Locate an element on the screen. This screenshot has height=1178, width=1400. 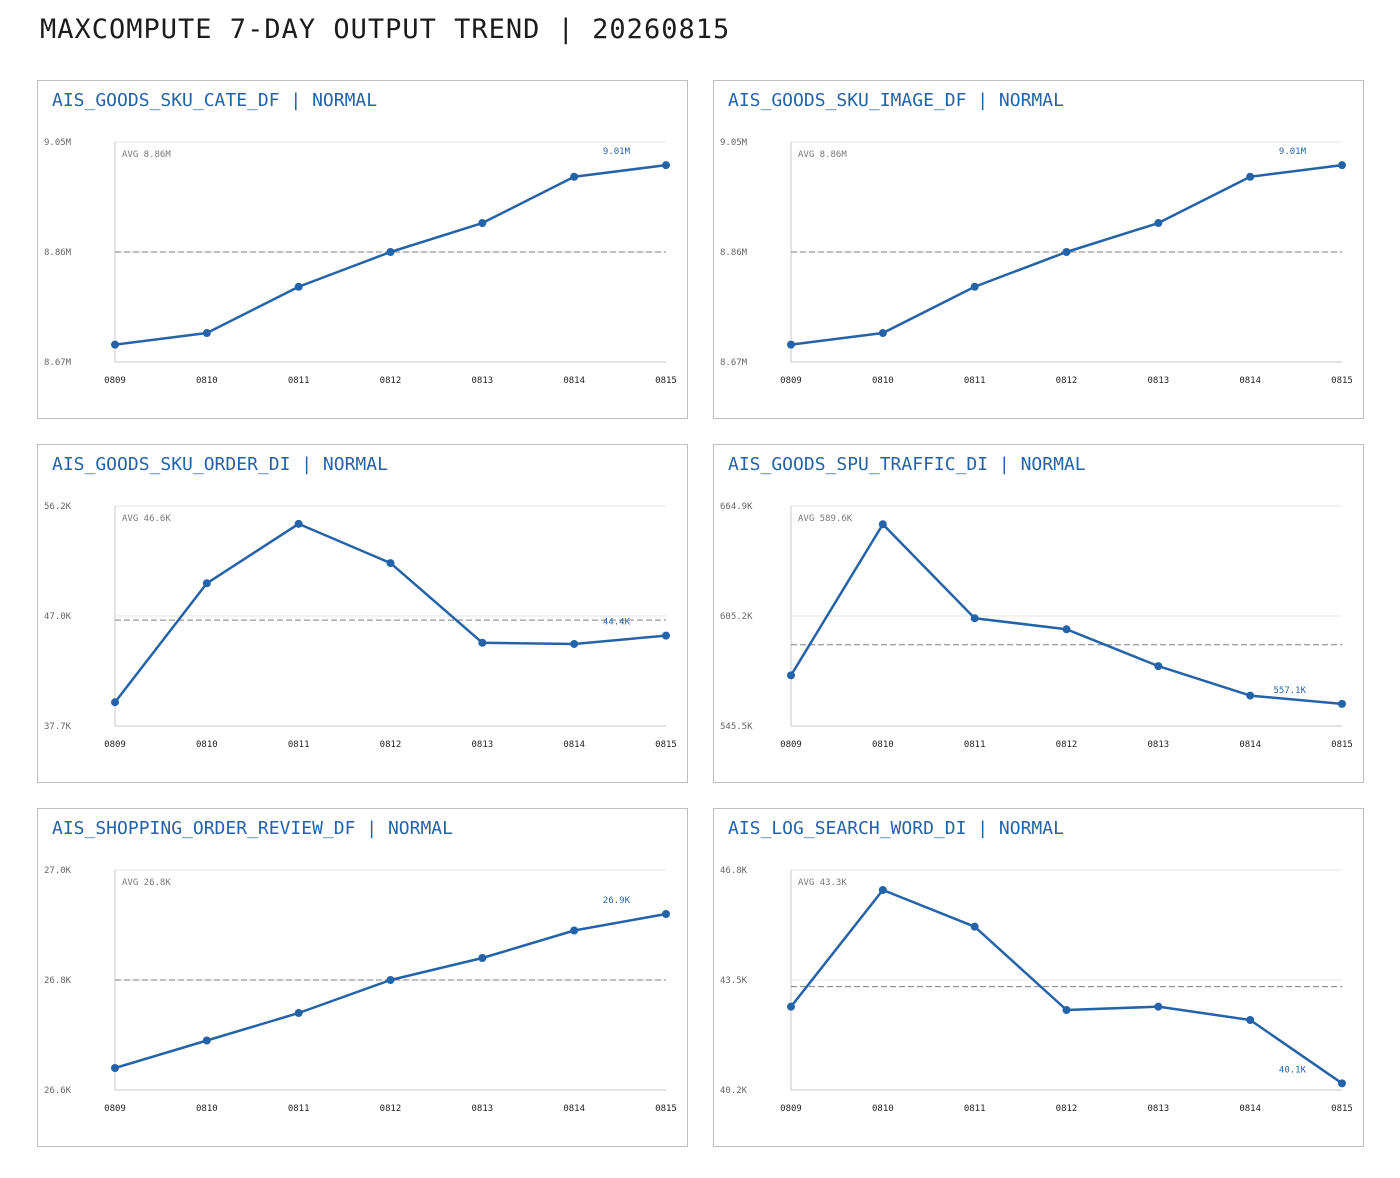
y-tick-label: 37.7K is located at coordinates (58, 727).